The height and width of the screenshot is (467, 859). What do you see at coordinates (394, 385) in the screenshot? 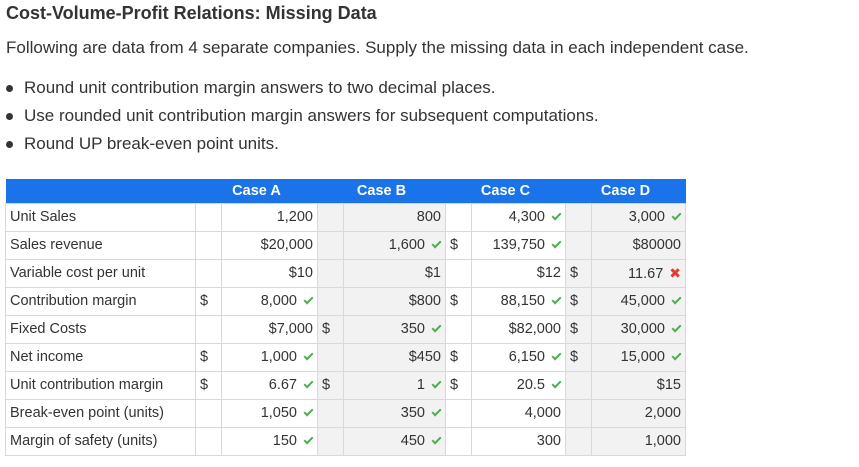
I see `case-b-value-cell: 1` at bounding box center [394, 385].